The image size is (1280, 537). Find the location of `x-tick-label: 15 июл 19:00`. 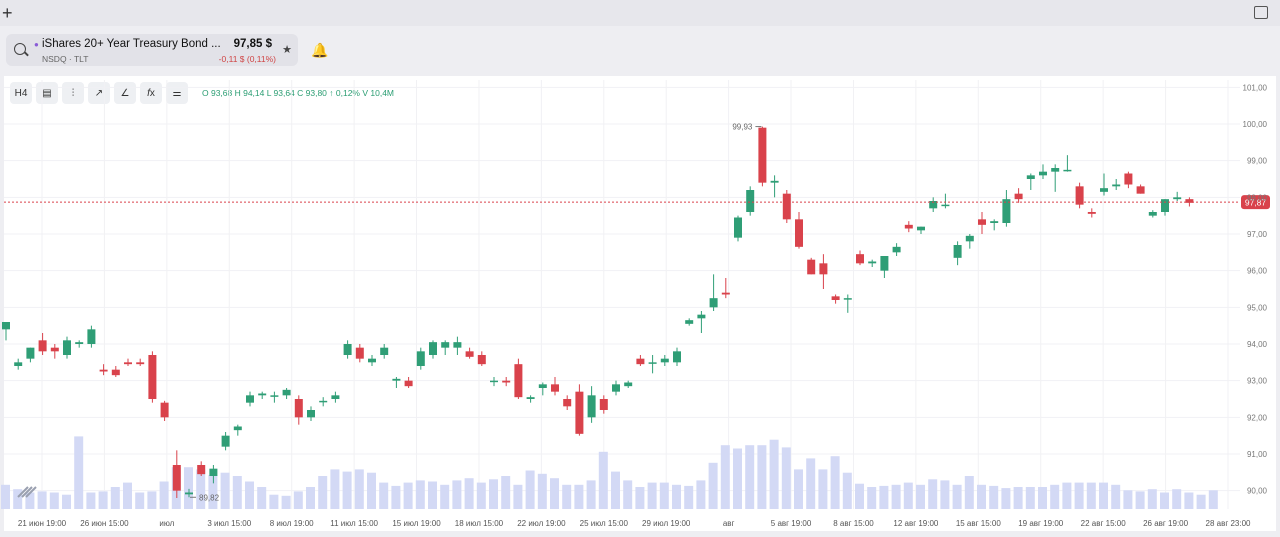

x-tick-label: 15 июл 19:00 is located at coordinates (416, 523).